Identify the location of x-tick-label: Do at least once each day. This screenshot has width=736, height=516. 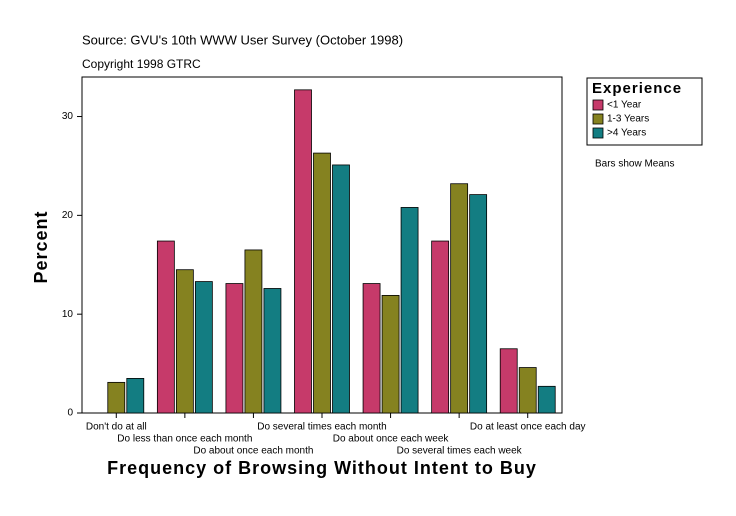
(528, 427).